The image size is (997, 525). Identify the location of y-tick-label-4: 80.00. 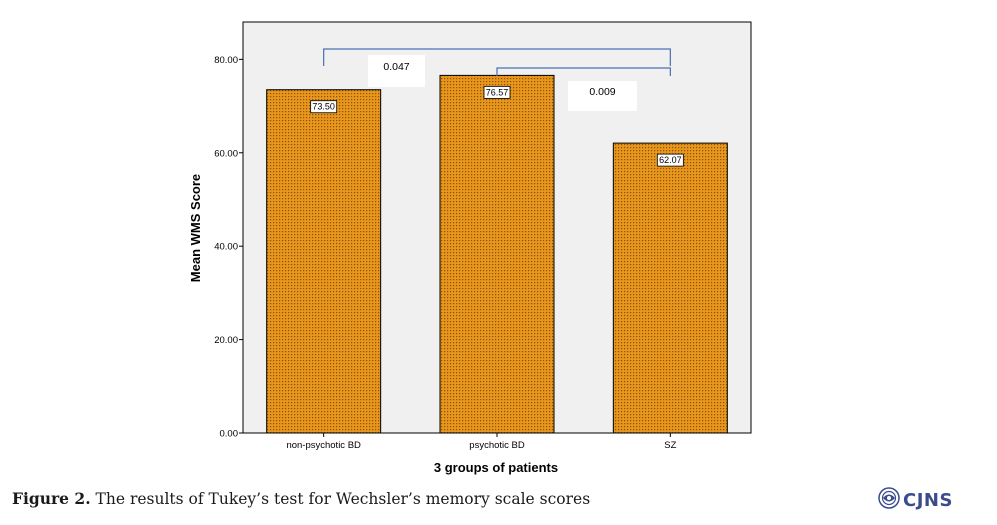
(226, 60).